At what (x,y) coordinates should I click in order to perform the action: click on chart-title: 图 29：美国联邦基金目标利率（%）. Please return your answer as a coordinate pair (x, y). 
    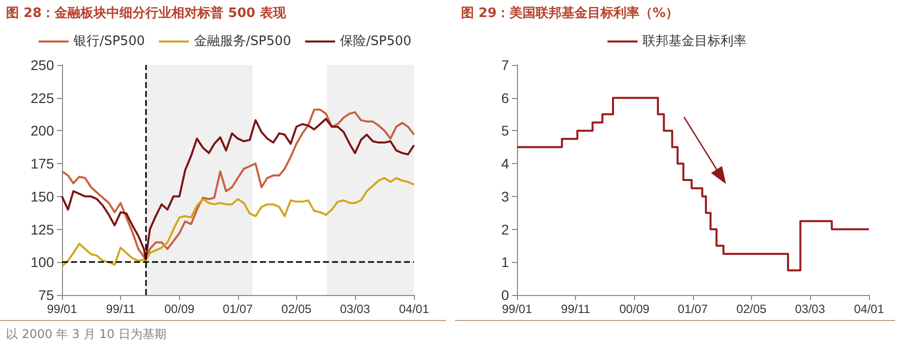
    Looking at the image, I should click on (570, 13).